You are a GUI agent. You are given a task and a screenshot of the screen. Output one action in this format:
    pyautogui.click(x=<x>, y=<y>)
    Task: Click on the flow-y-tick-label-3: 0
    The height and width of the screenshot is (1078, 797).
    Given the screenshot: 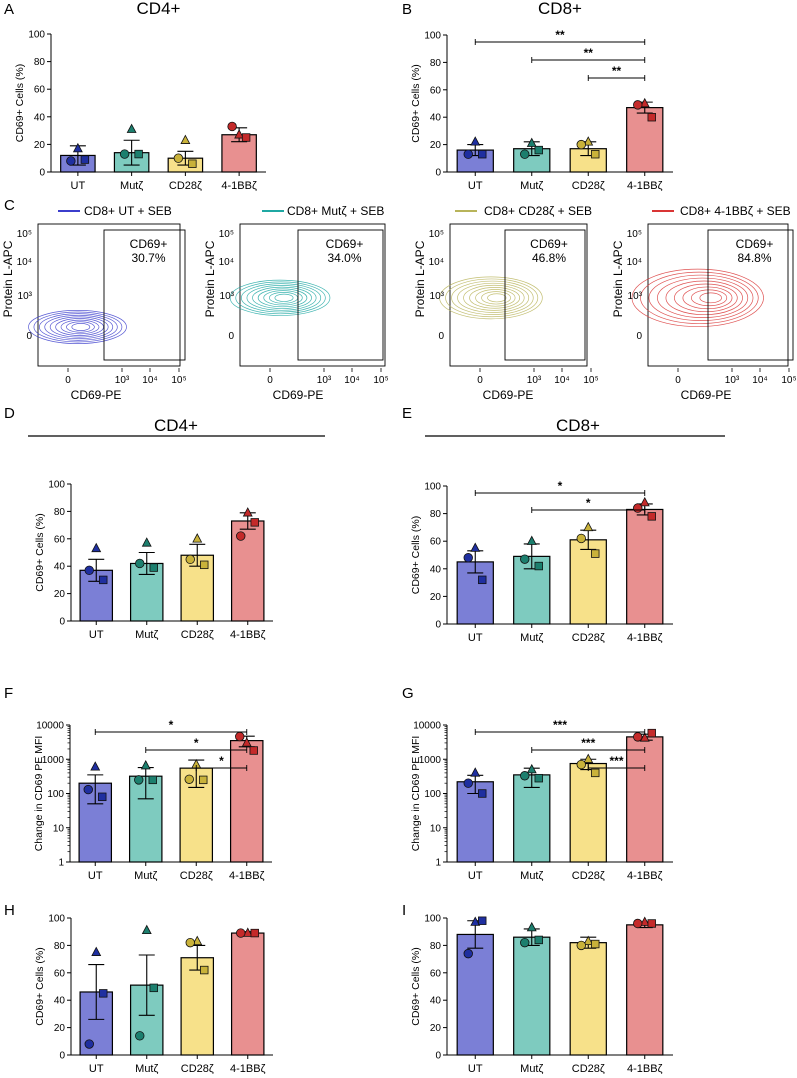 What is the action you would take?
    pyautogui.click(x=639, y=336)
    